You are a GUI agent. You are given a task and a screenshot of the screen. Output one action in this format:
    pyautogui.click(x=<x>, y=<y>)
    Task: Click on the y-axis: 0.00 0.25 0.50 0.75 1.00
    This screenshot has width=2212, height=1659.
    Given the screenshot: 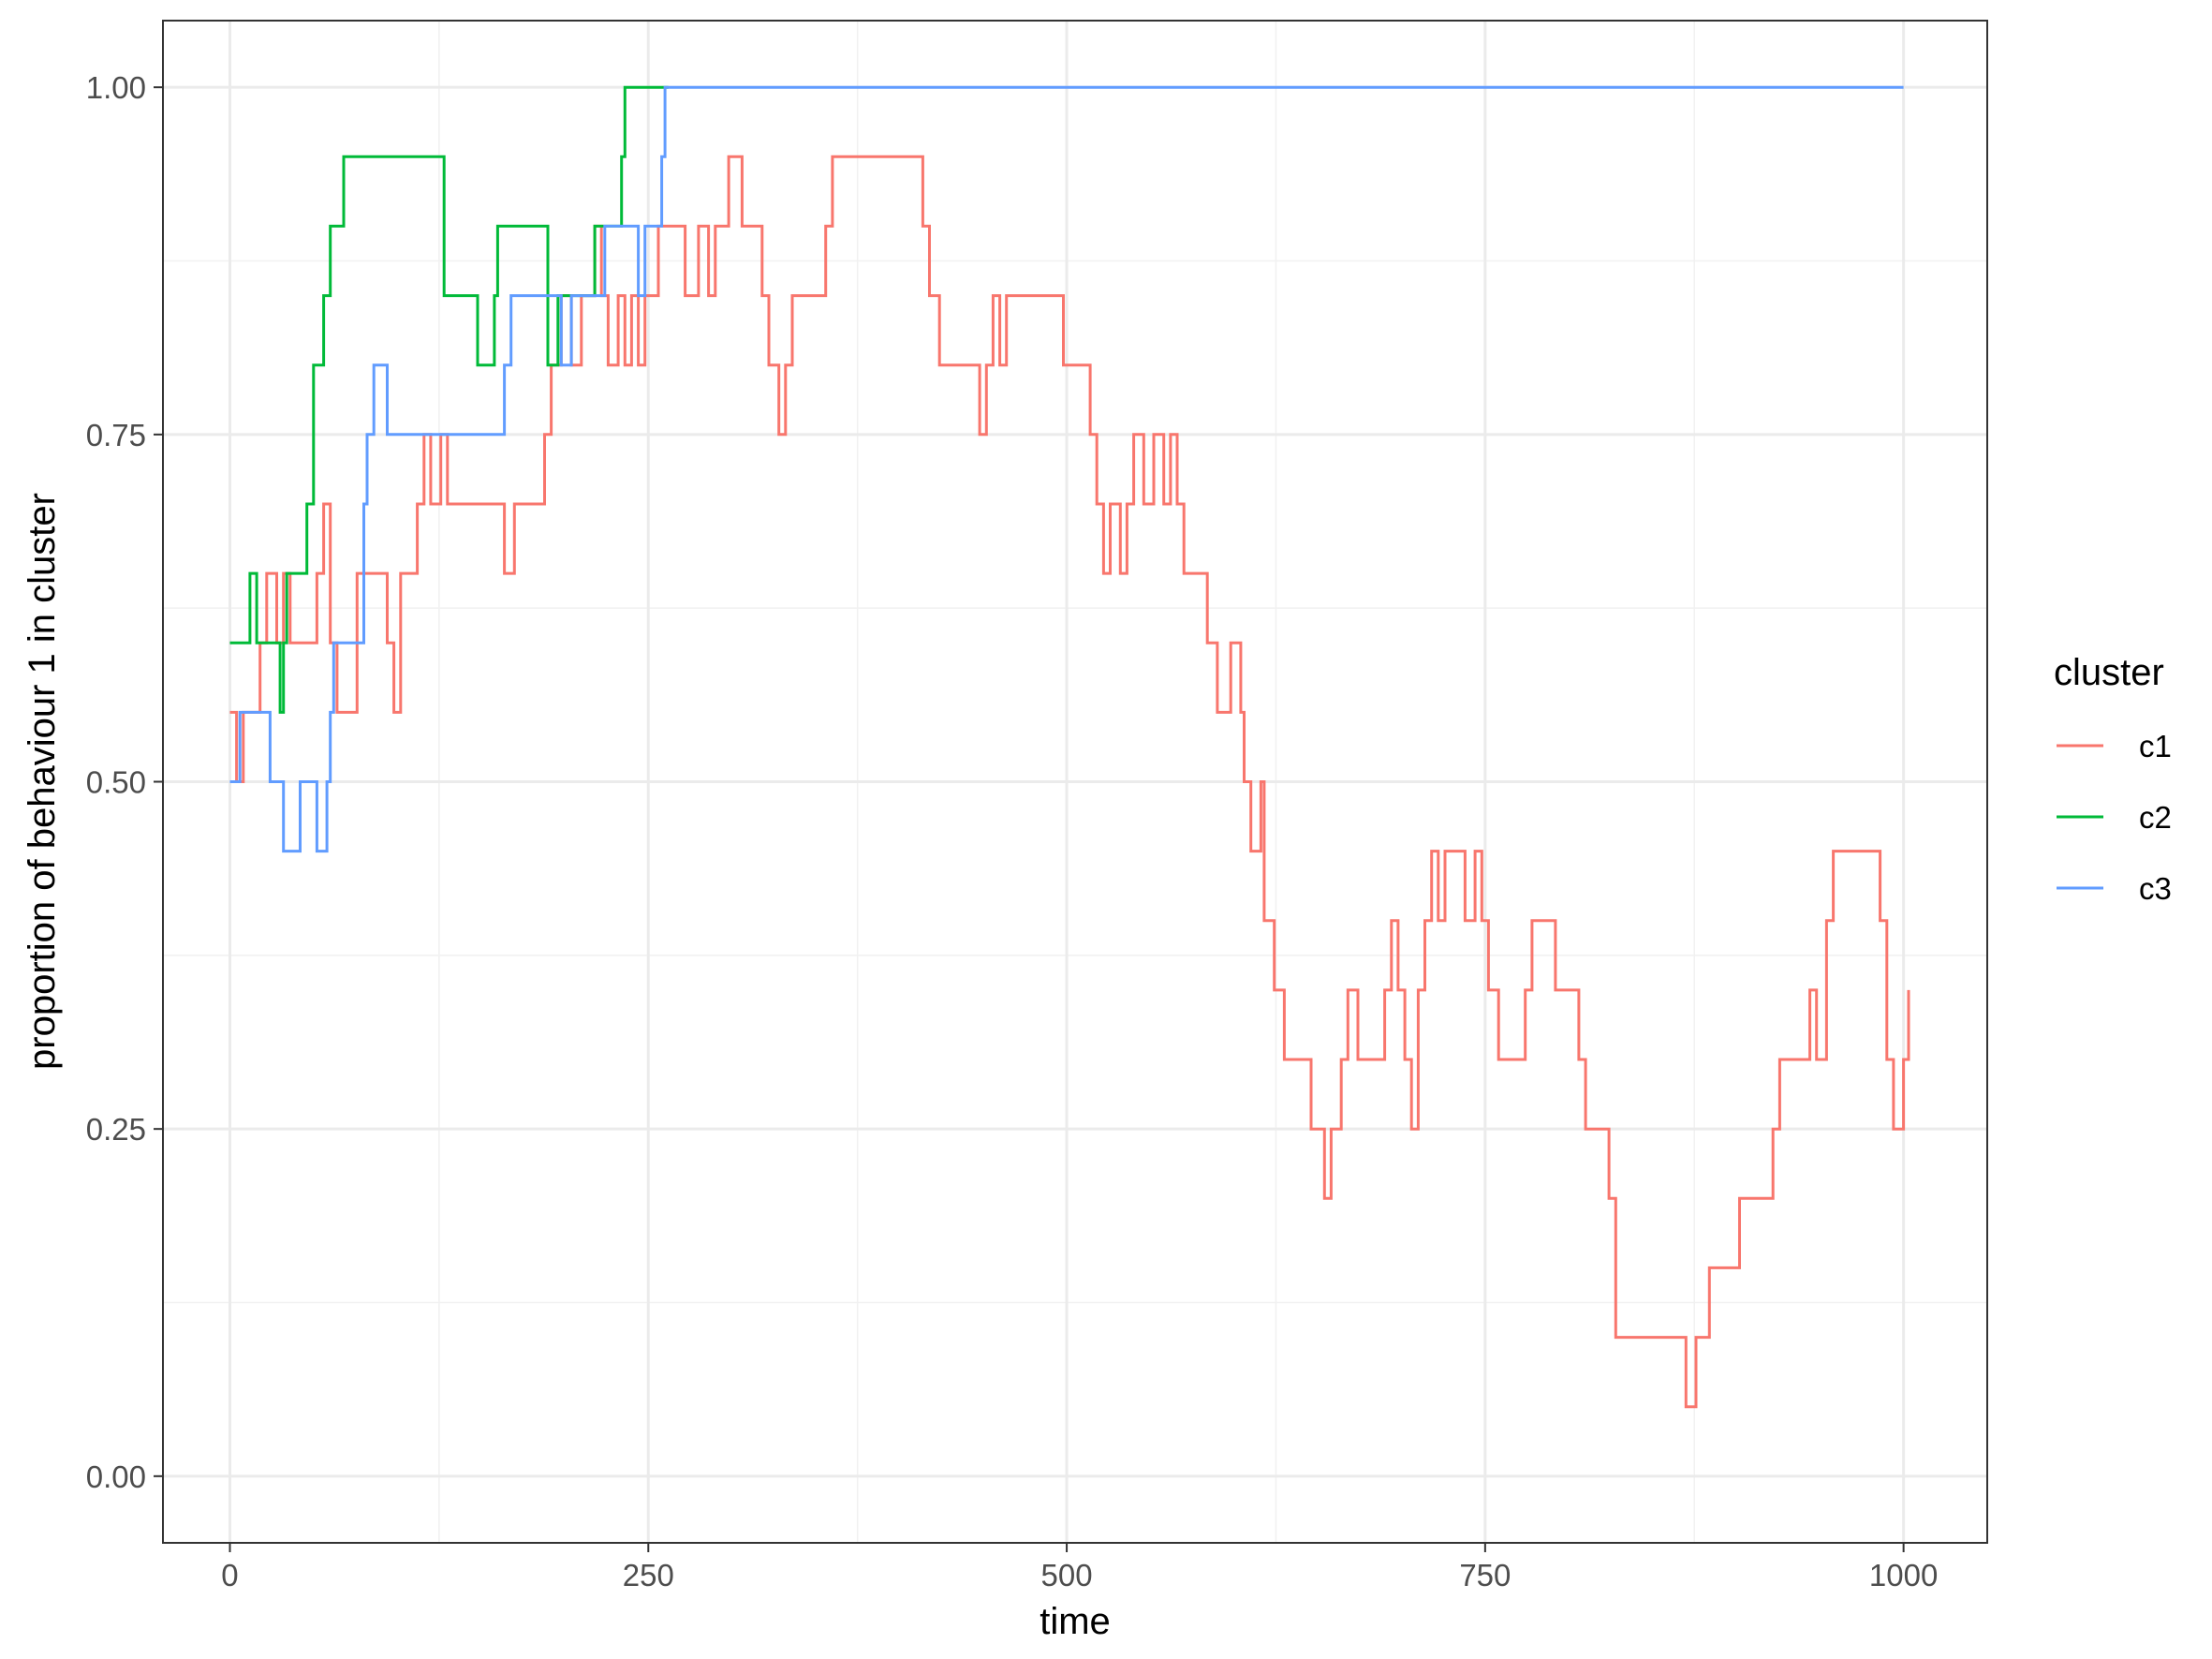 What is the action you would take?
    pyautogui.click(x=125, y=782)
    